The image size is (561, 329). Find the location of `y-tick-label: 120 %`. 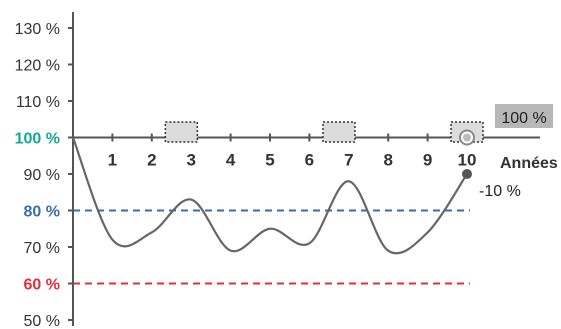

y-tick-label: 120 % is located at coordinates (37, 66).